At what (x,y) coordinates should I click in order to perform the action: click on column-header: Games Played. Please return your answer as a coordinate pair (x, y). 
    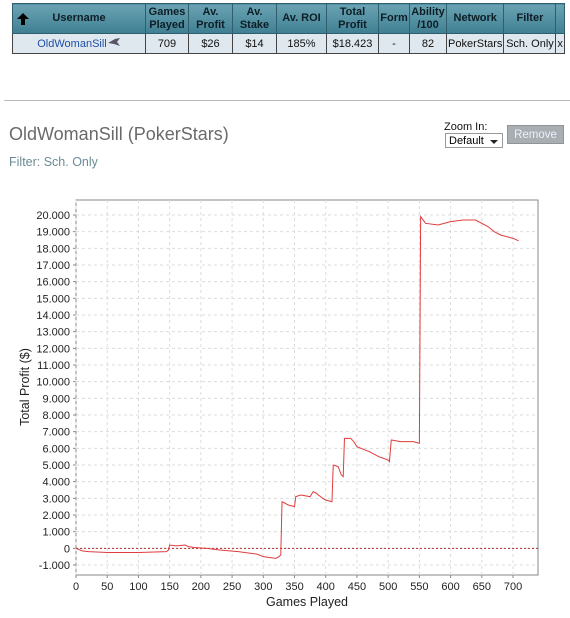
    Looking at the image, I should click on (167, 18).